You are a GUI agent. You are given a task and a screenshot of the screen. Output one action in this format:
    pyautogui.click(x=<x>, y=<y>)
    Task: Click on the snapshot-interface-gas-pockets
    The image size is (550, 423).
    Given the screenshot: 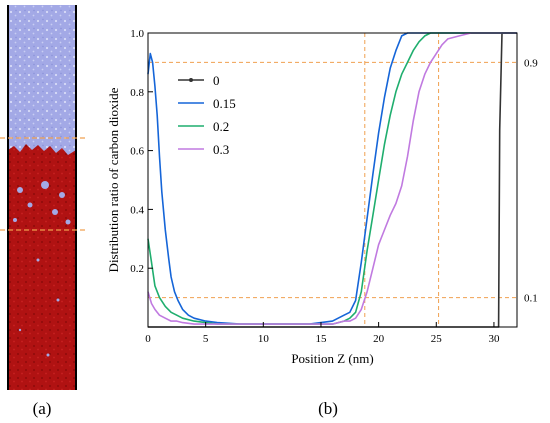 What is the action you would take?
    pyautogui.click(x=42, y=269)
    